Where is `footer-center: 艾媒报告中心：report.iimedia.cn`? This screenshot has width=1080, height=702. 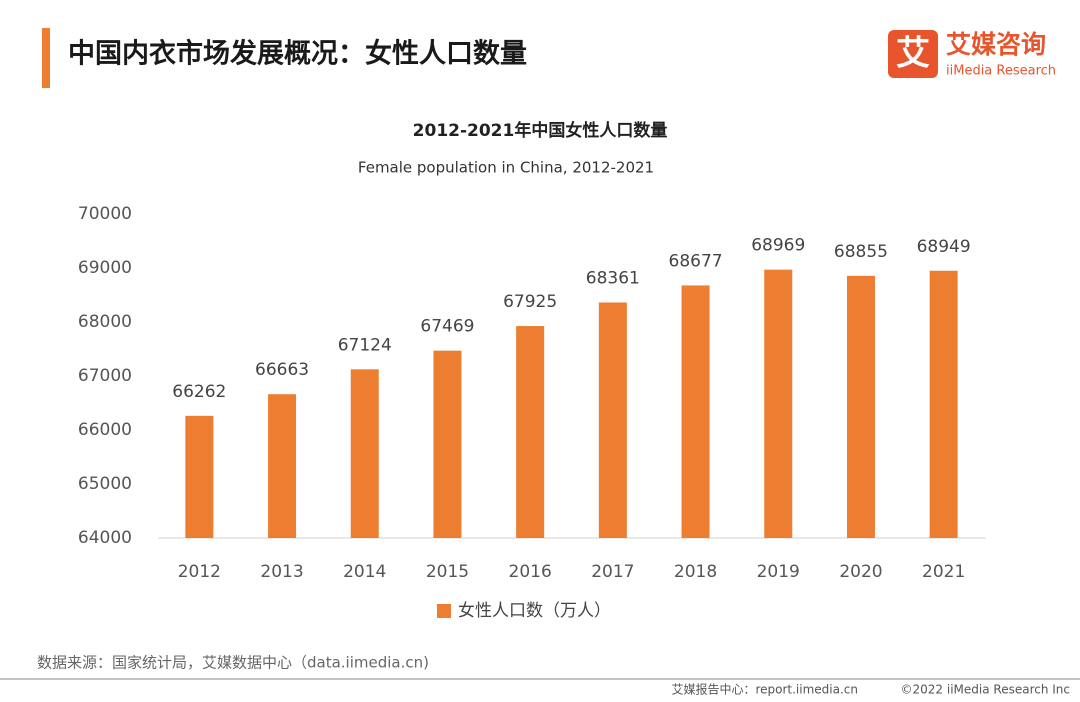 footer-center: 艾媒报告中心：report.iimedia.cn is located at coordinates (764, 689).